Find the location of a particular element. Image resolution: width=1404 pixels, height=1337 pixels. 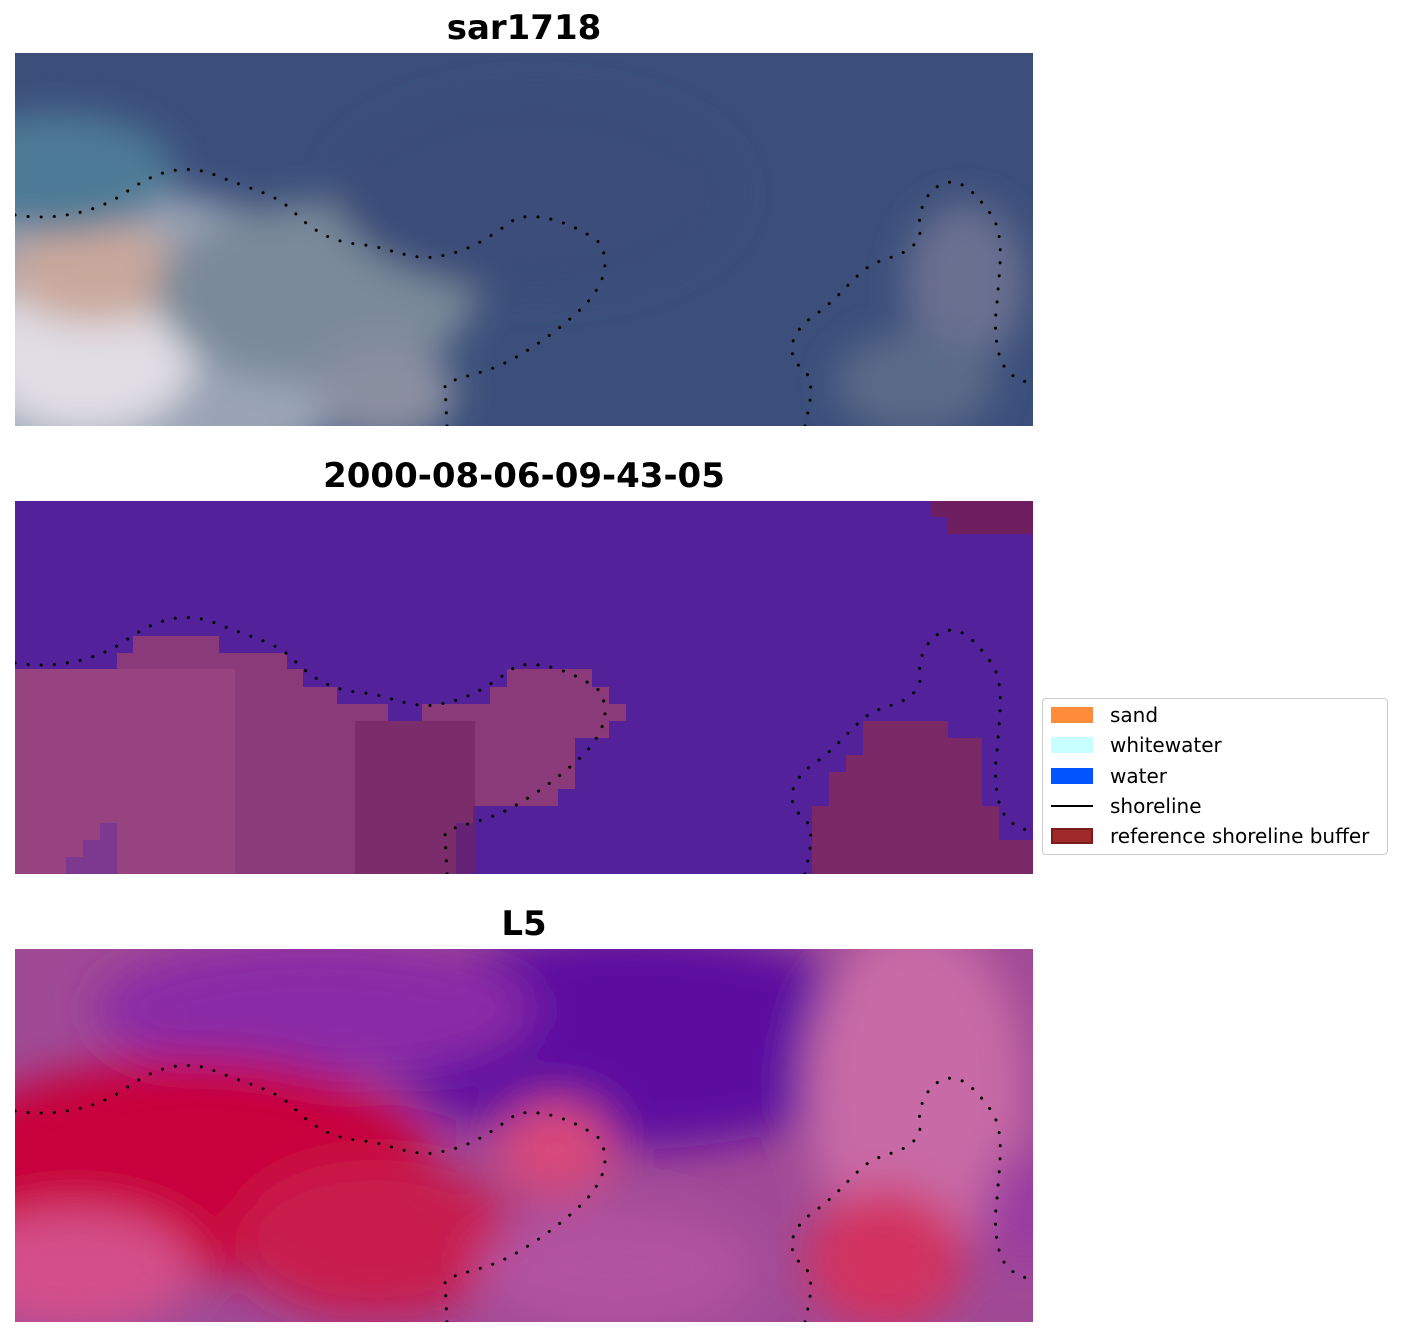

legend-item-shoreline: shoreline is located at coordinates (1126, 806).